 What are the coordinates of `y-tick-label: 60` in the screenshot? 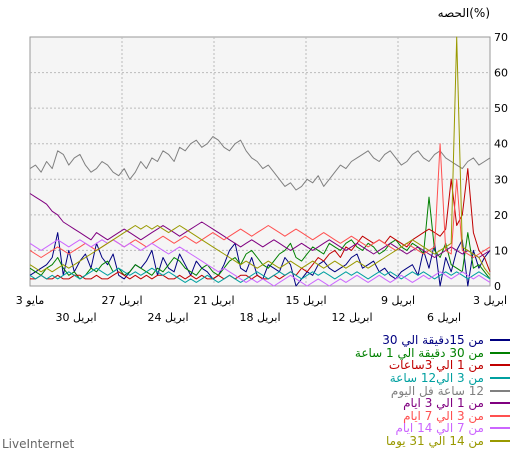 It's located at (501, 73).